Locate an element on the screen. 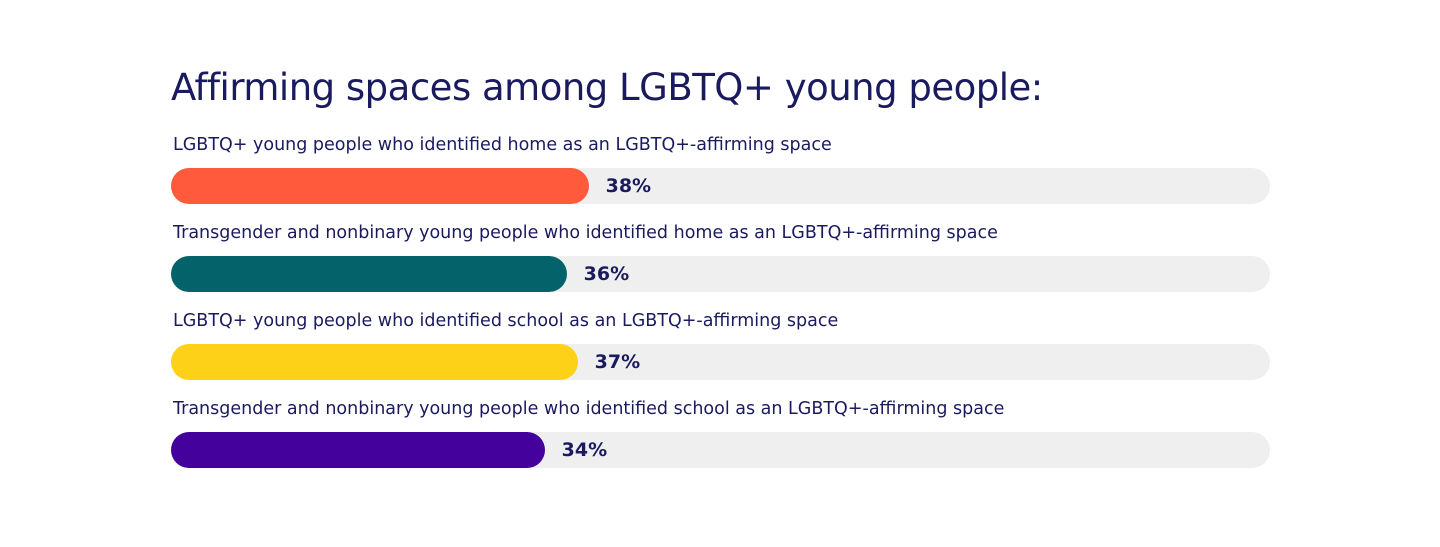  value-label: 38% is located at coordinates (628, 186).